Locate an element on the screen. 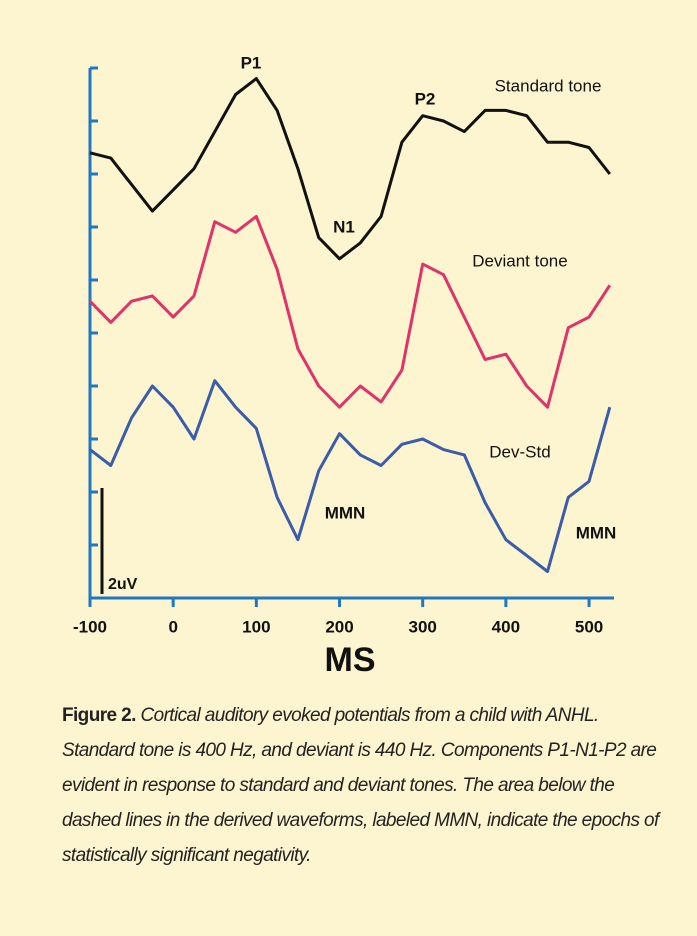 This screenshot has width=697, height=936. scale-bar-label: 2uV is located at coordinates (123, 584).